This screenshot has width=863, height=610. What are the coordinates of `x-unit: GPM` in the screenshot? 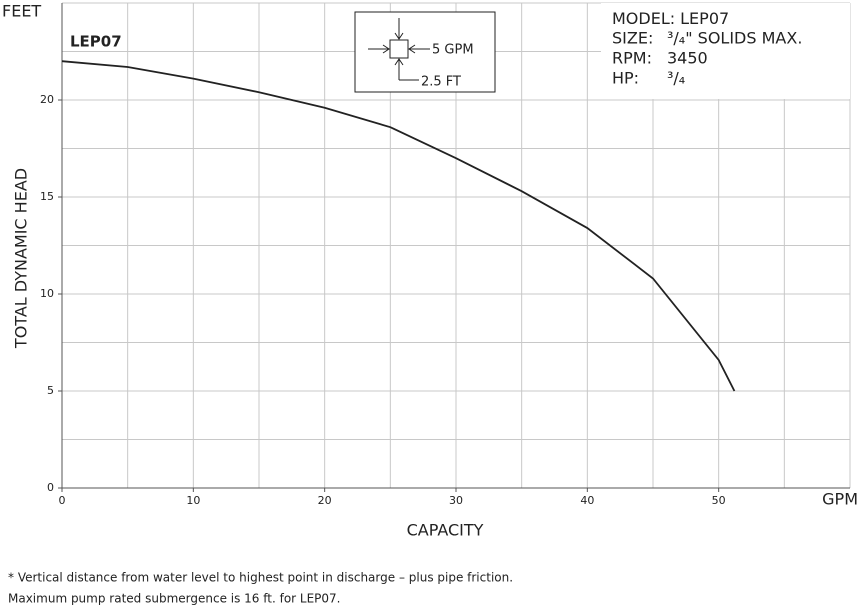 It's located at (840, 499).